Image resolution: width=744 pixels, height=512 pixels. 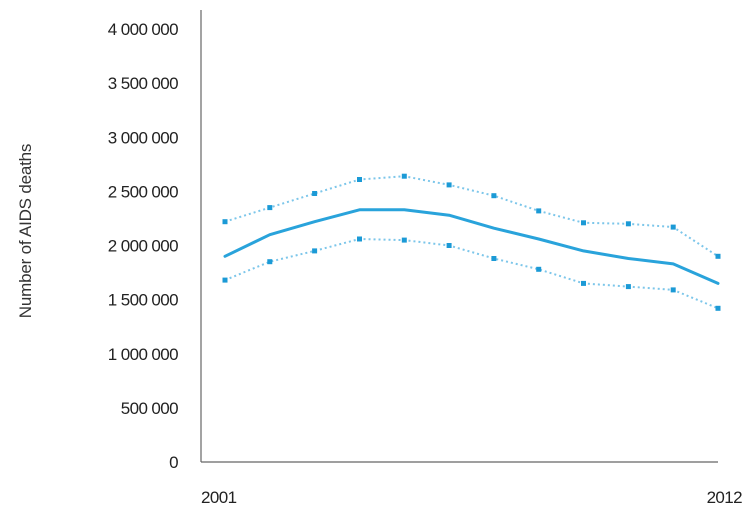 I want to click on x-tick-label: 2001, so click(x=219, y=497).